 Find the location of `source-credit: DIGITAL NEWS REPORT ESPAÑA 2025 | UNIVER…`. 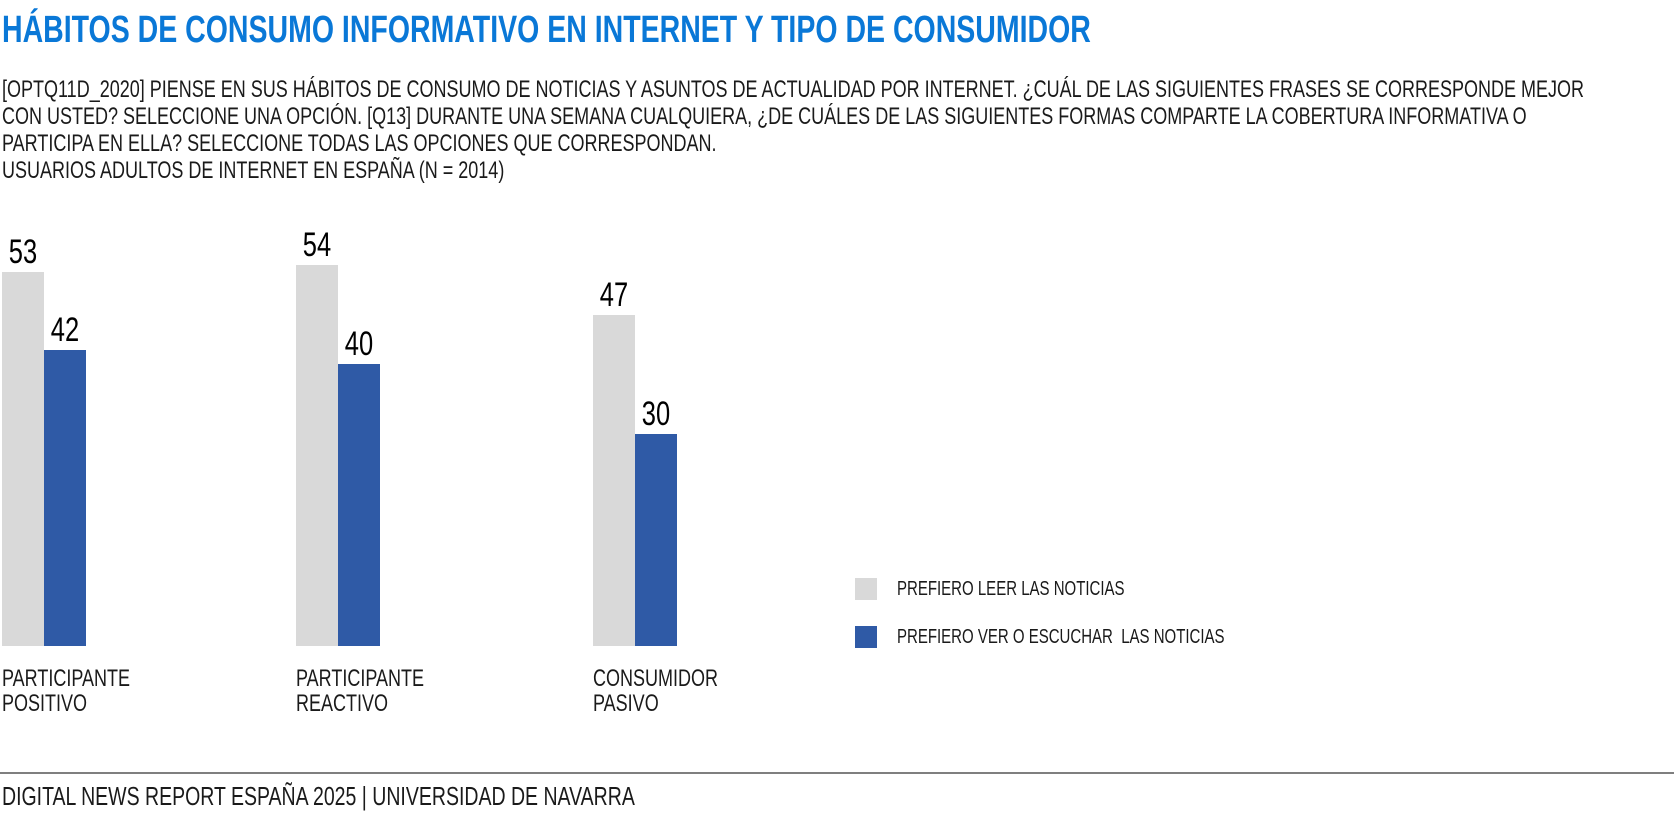

source-credit: DIGITAL NEWS REPORT ESPAÑA 2025 | UNIVER… is located at coordinates (318, 796).